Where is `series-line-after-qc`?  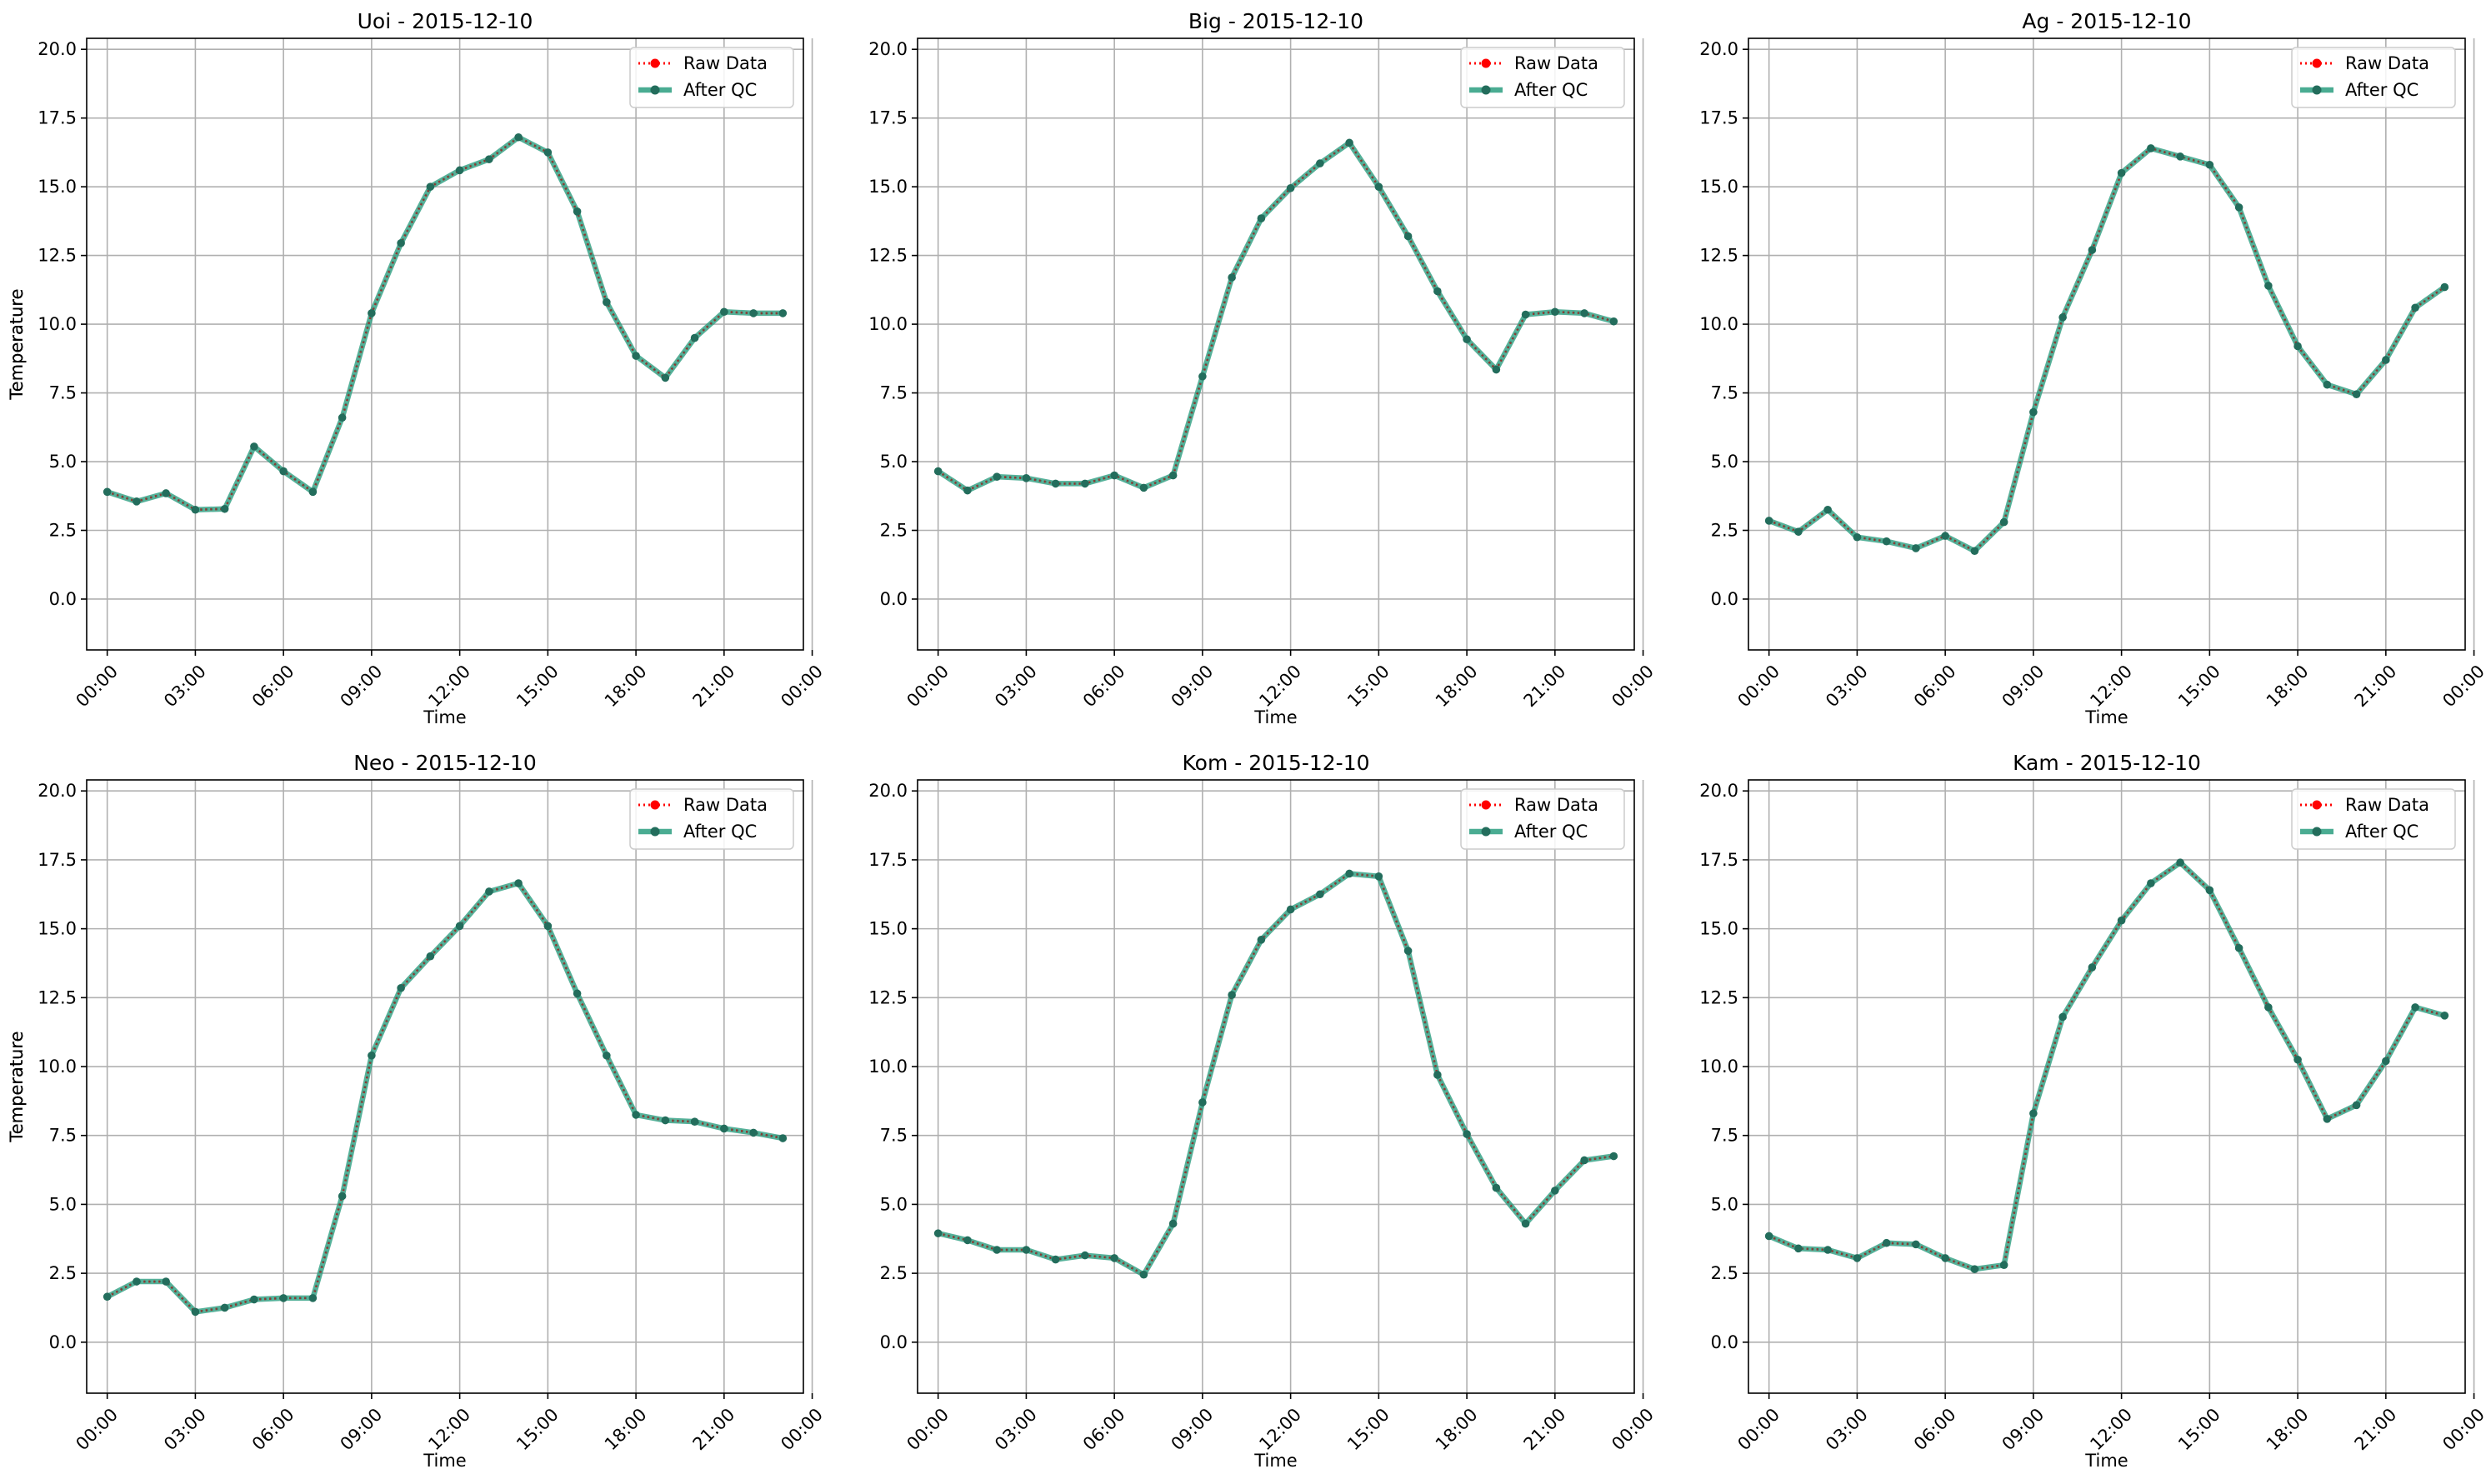 series-line-after-qc is located at coordinates (445, 323).